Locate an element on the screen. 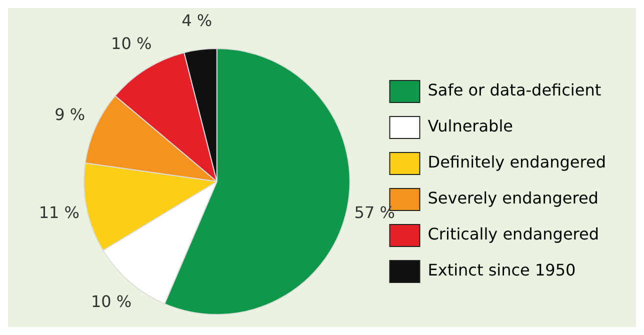 The width and height of the screenshot is (644, 335). legend-label: Severely endangered is located at coordinates (513, 198).